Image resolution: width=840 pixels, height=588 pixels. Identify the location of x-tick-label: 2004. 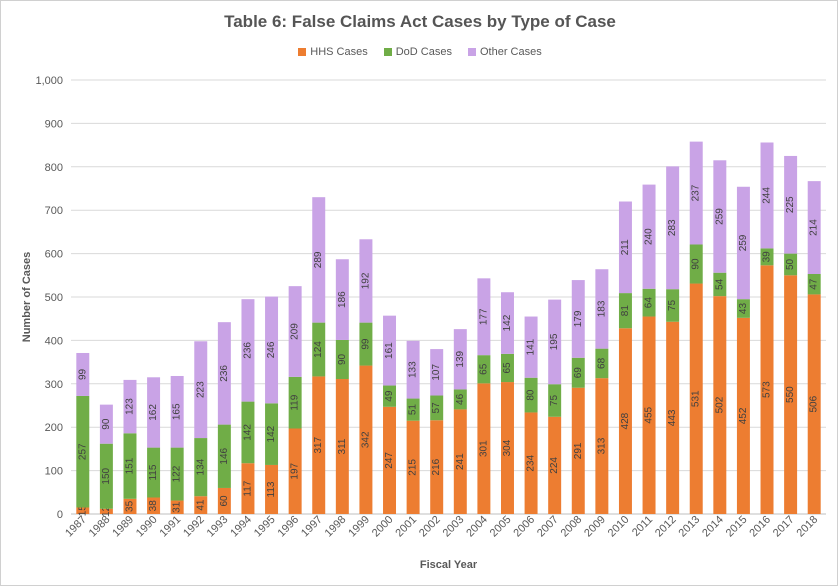
(477, 527).